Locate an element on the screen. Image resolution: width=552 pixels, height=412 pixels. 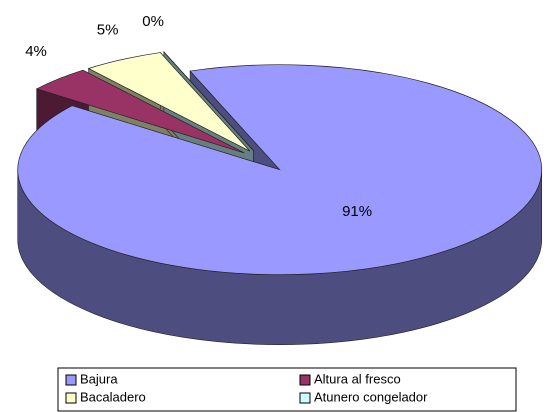
data-label: 0% is located at coordinates (153, 21).